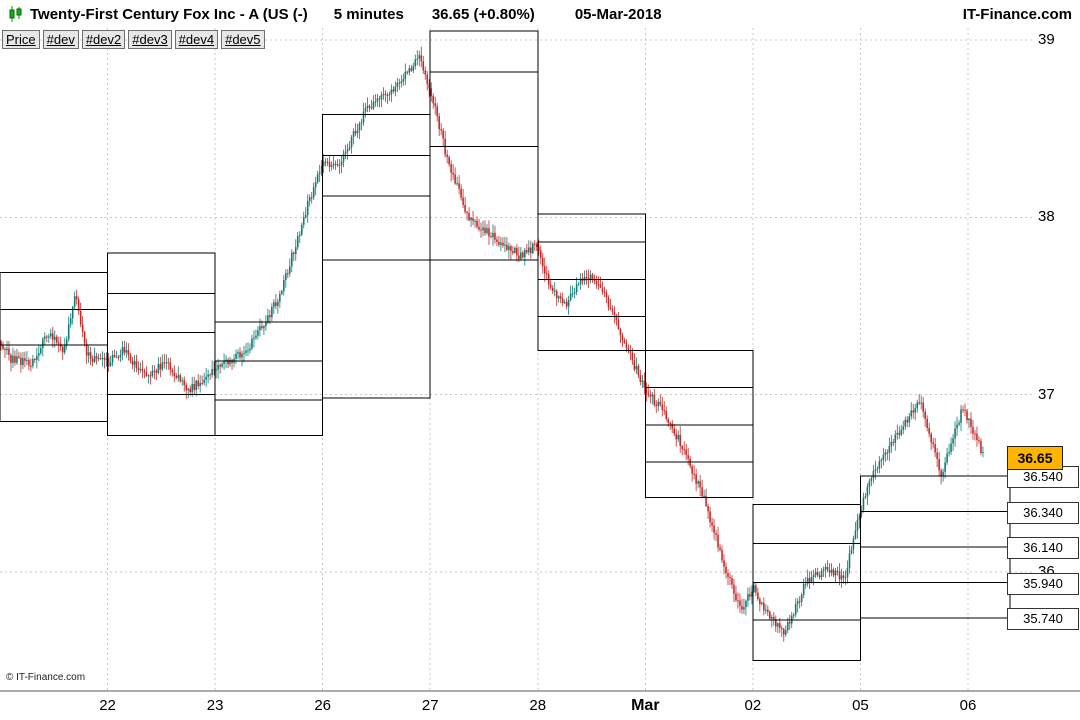 Image resolution: width=1080 pixels, height=720 pixels. I want to click on y-axis-tick: 39, so click(1046, 39).